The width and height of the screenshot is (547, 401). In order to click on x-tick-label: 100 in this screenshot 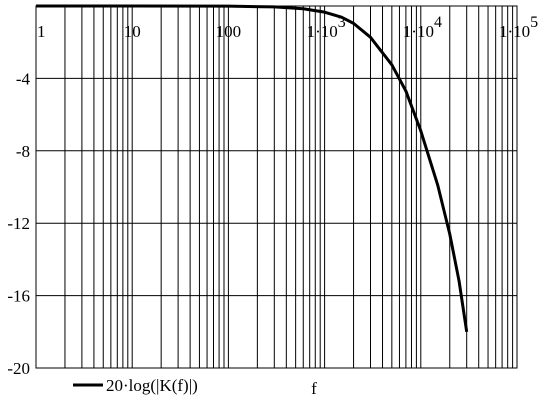, I will do `click(229, 31)`.